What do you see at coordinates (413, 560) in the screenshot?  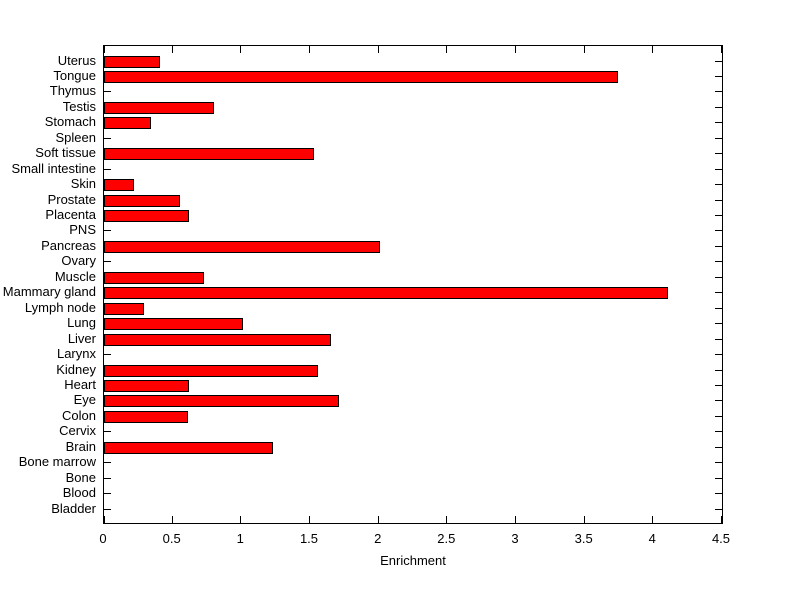 I see `x-axis-label: Enrichment` at bounding box center [413, 560].